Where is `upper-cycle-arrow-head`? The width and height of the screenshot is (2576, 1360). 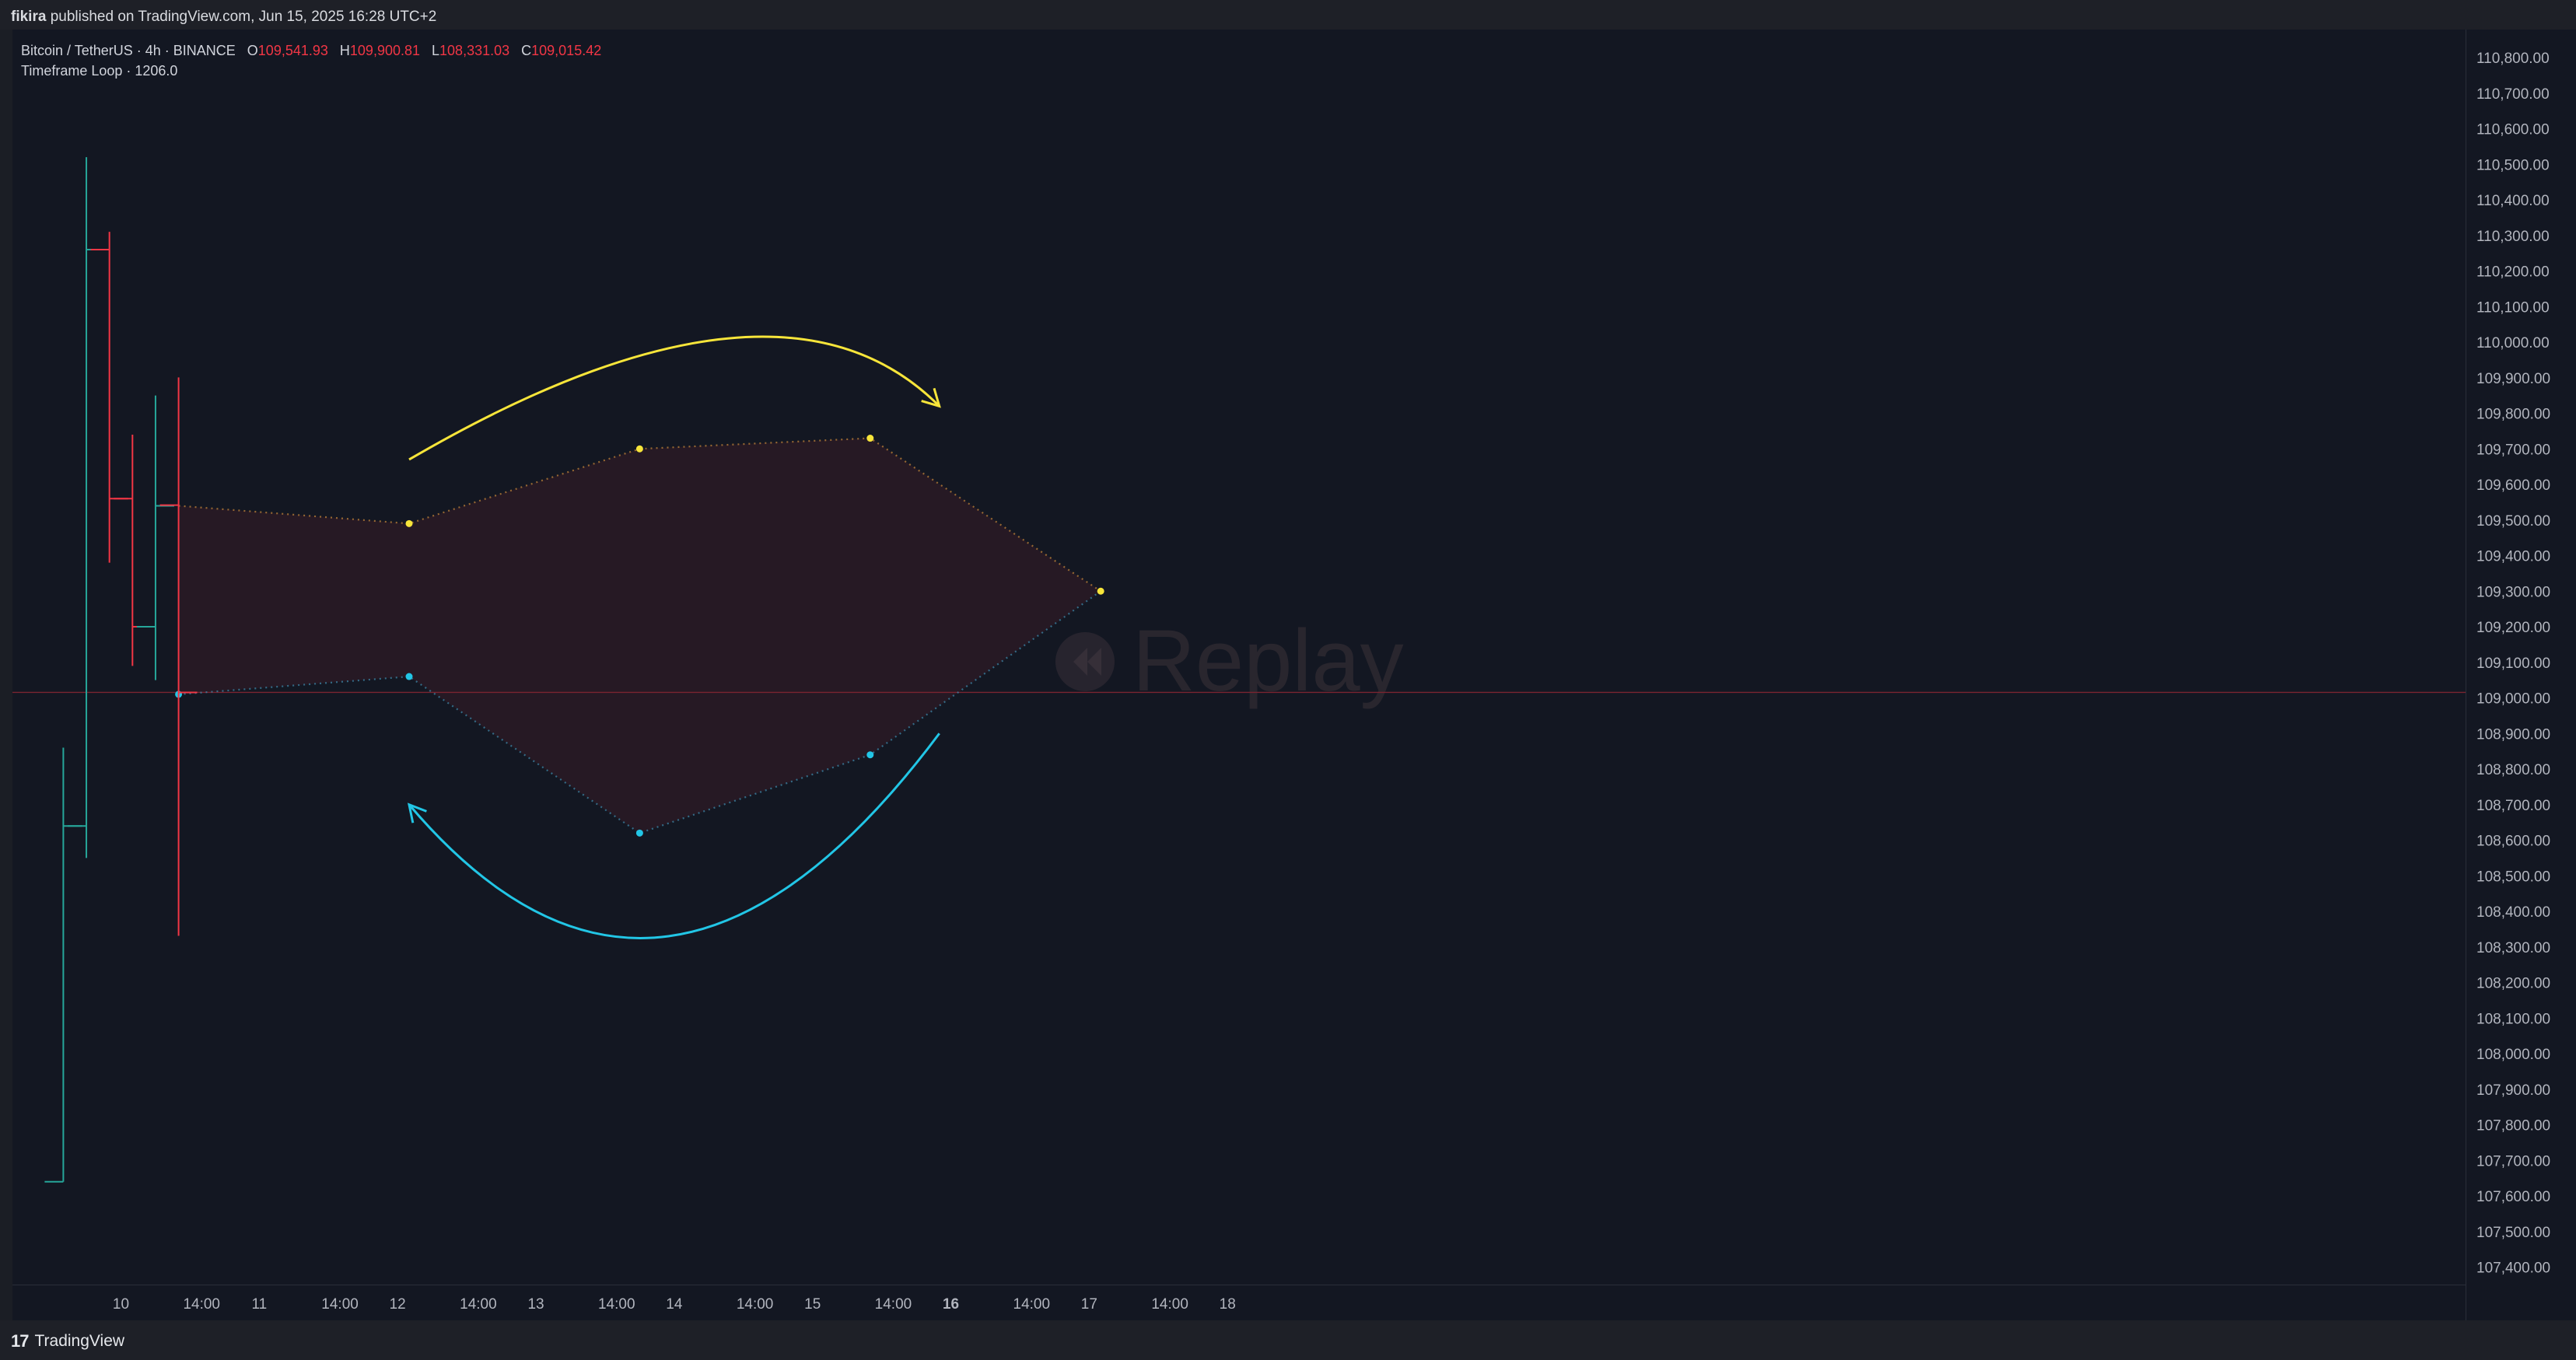
upper-cycle-arrow-head is located at coordinates (931, 397).